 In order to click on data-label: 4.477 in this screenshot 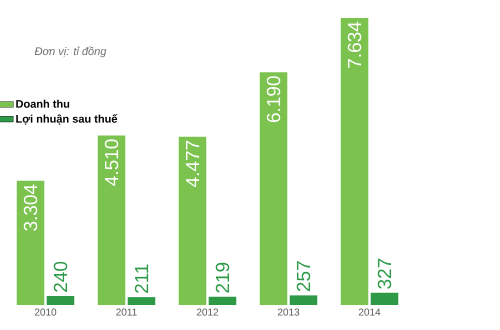, I will do `click(193, 163)`.